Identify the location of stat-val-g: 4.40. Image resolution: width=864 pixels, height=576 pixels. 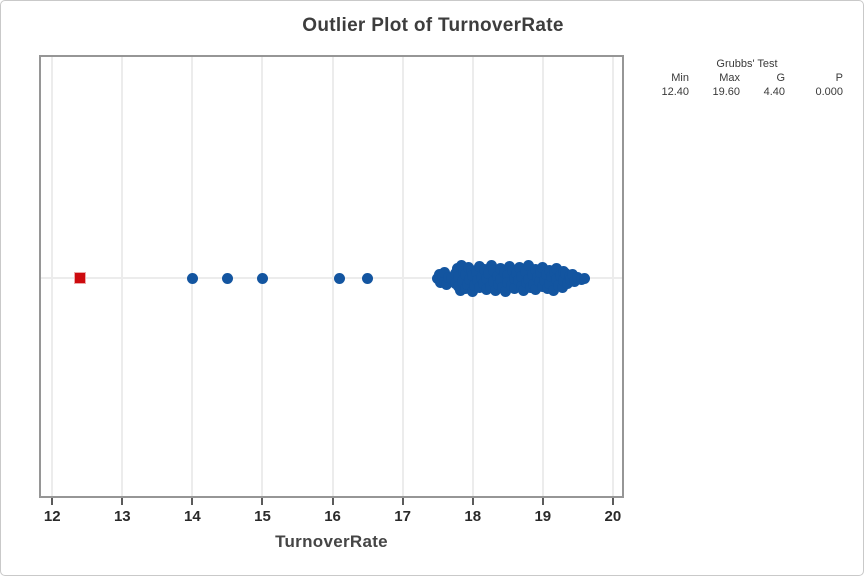
(774, 92).